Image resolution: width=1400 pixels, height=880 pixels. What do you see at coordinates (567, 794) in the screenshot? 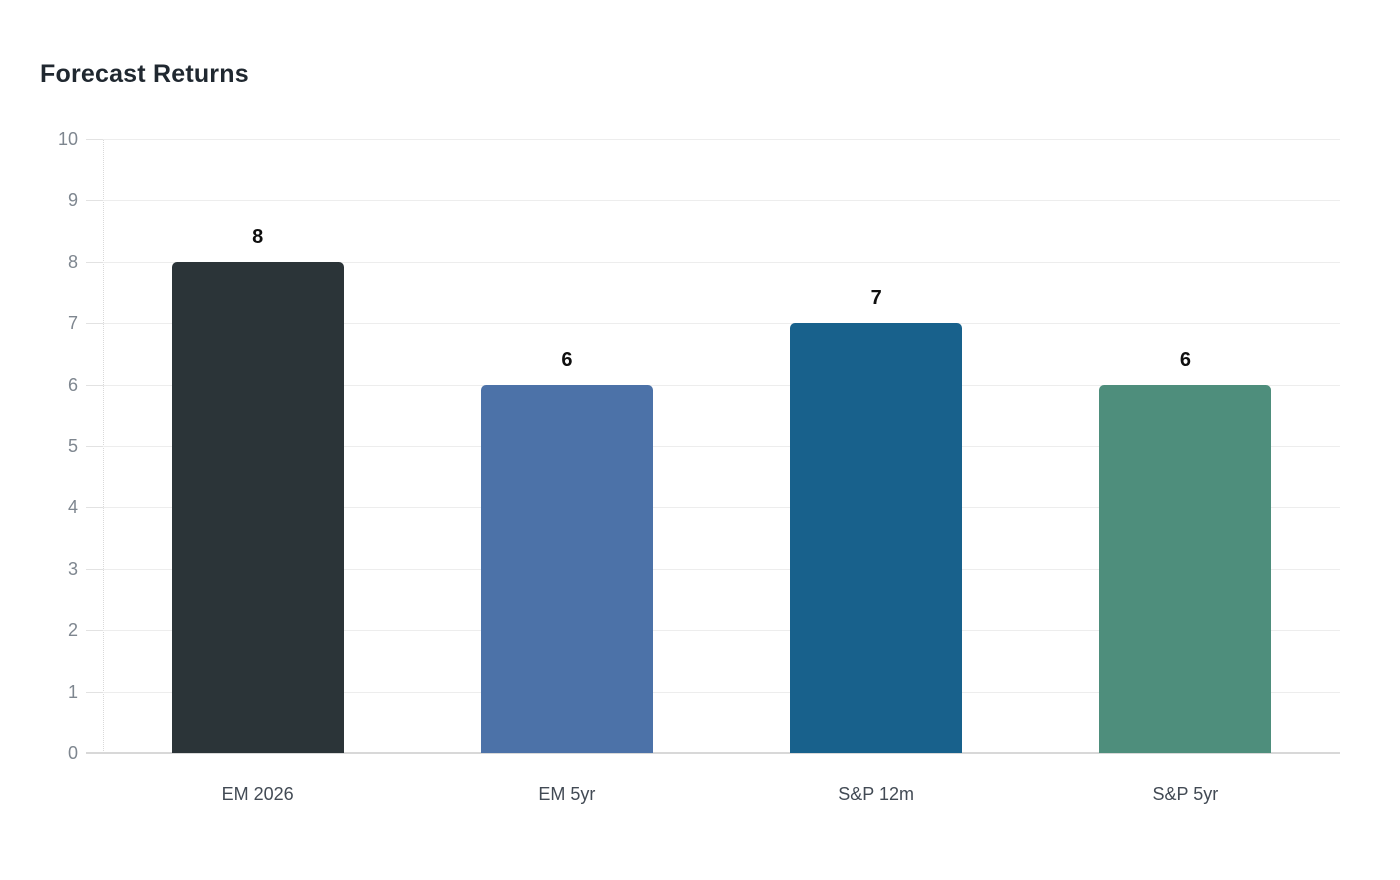
I see `x-tick-label-EM 5yr: EM 5yr` at bounding box center [567, 794].